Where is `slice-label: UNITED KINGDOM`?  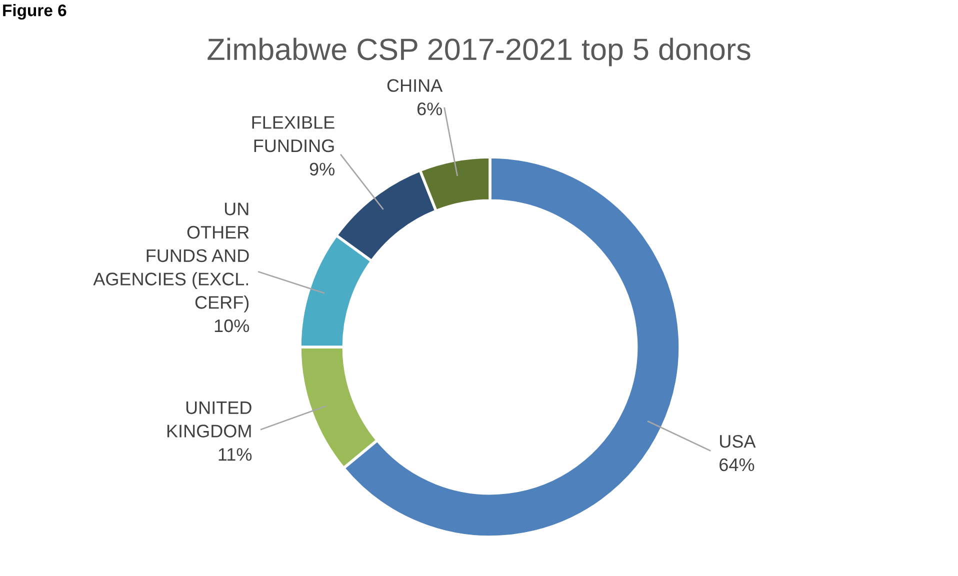
slice-label: UNITED KINGDOM is located at coordinates (209, 419).